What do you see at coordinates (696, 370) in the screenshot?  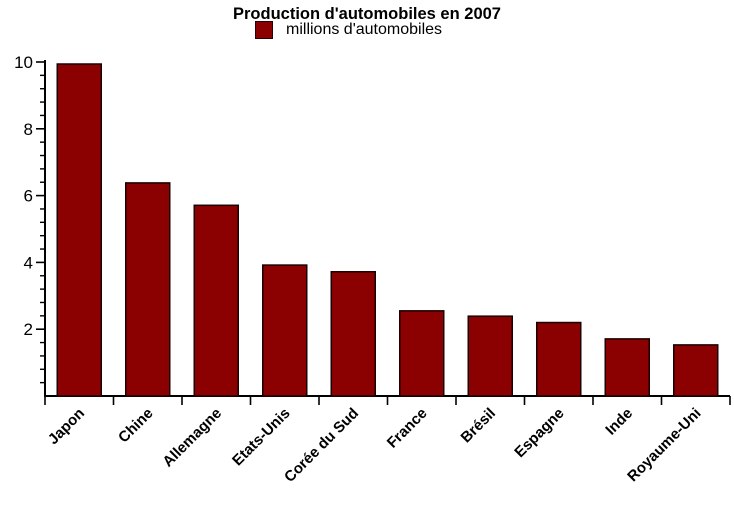 I see `bar-royaume-uni` at bounding box center [696, 370].